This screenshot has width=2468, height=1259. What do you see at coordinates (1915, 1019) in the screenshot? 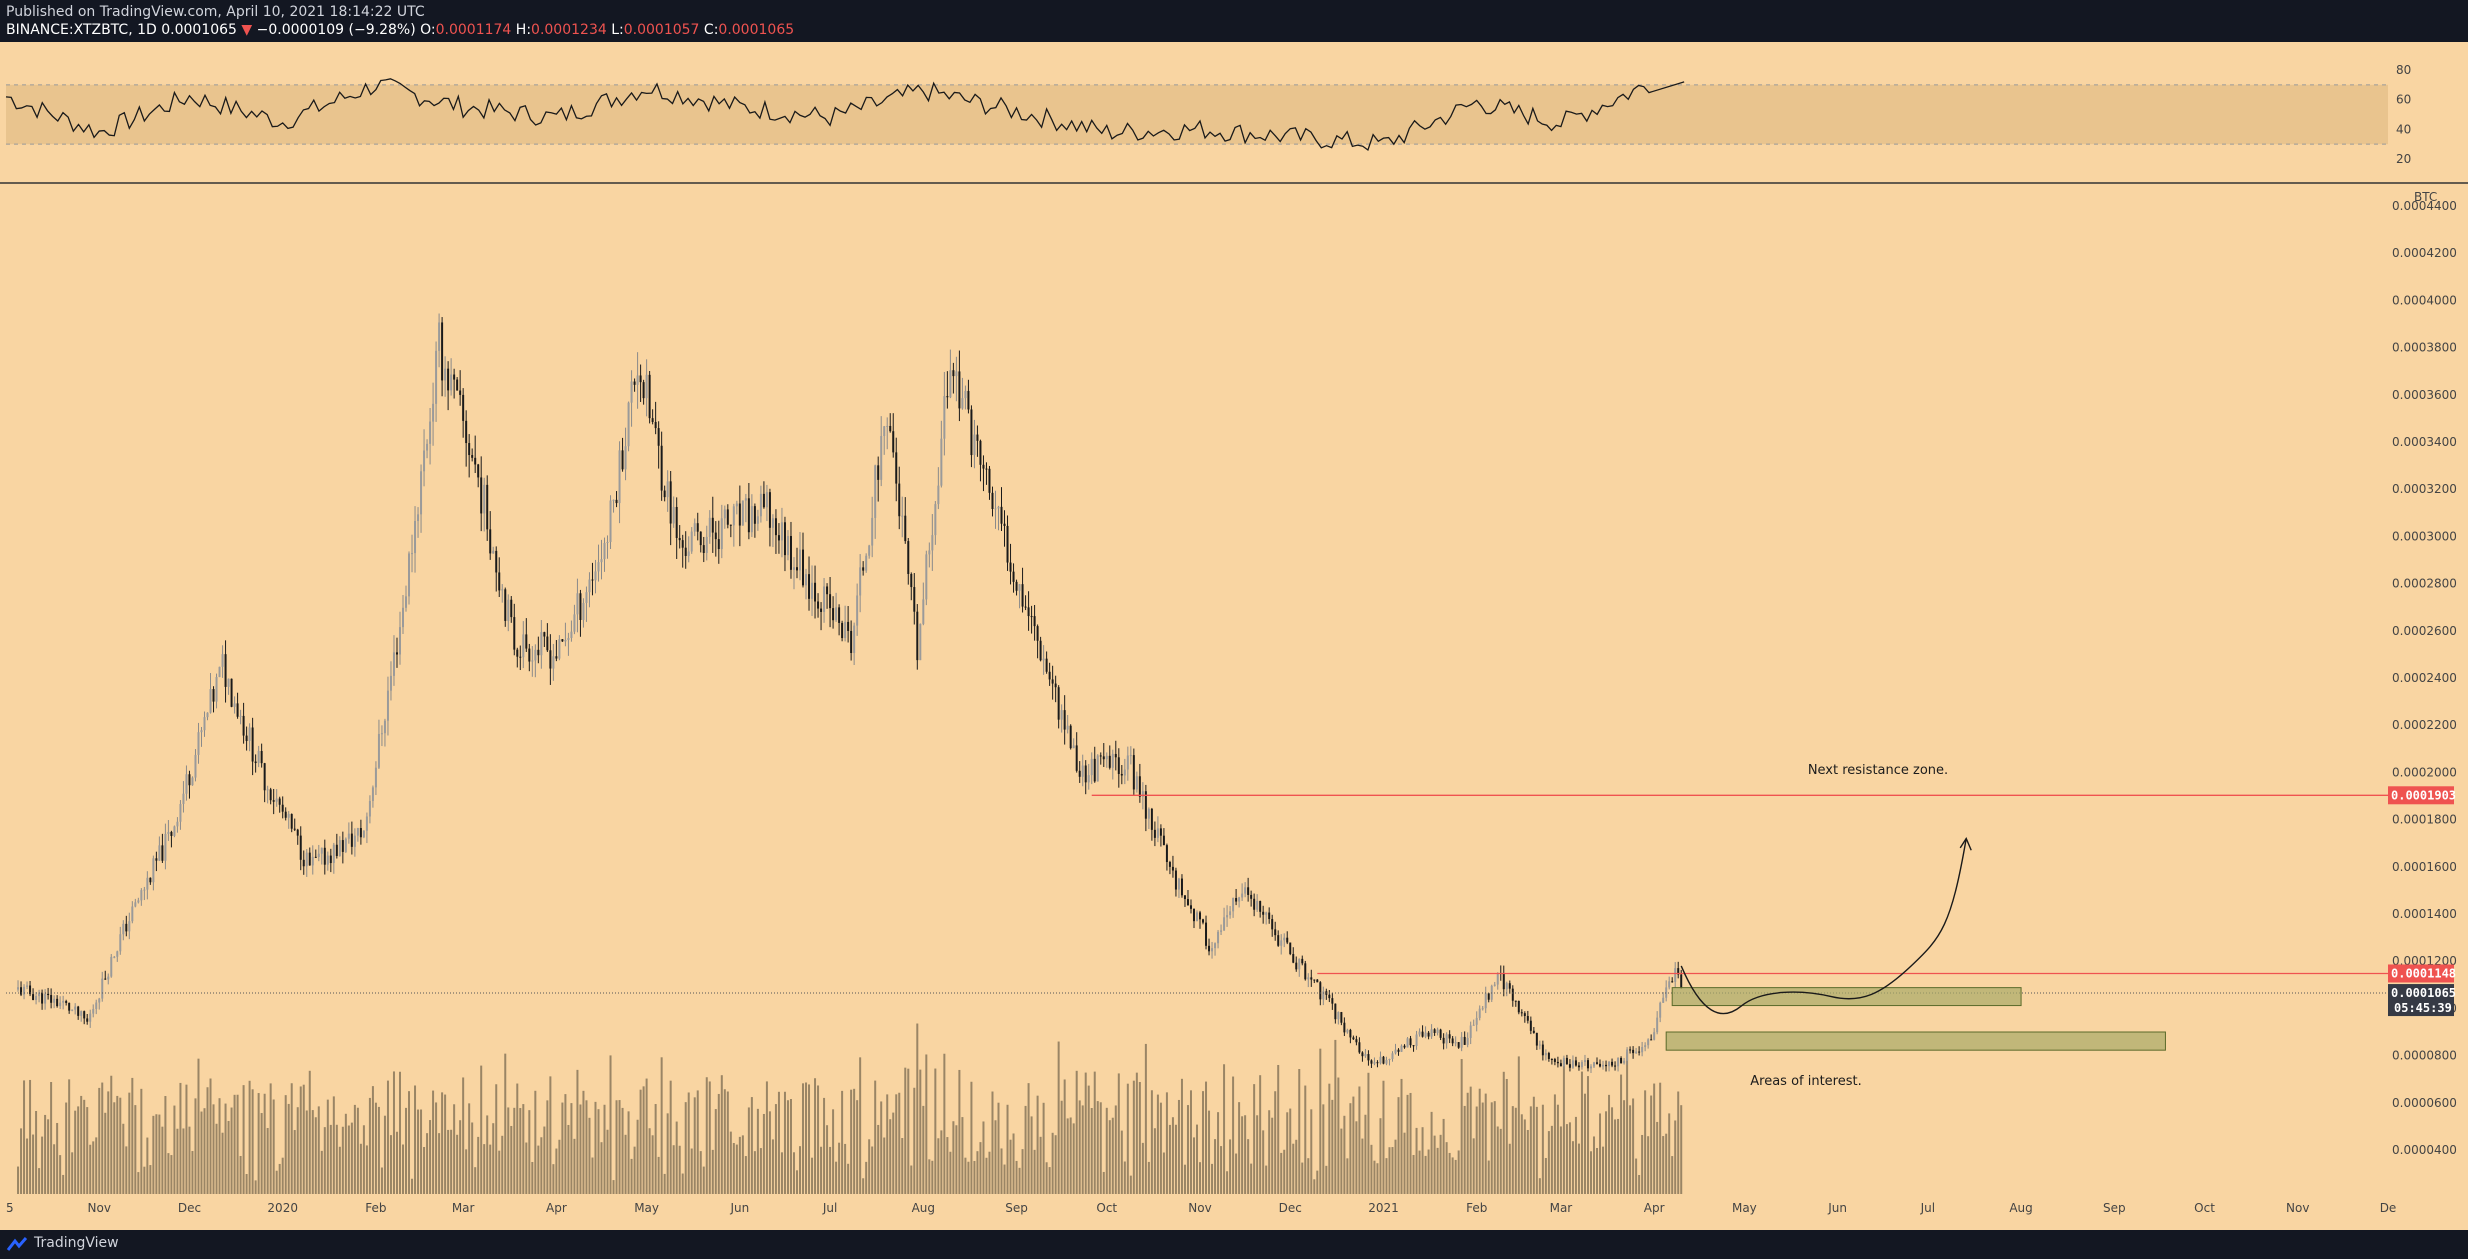
I see `zones` at bounding box center [1915, 1019].